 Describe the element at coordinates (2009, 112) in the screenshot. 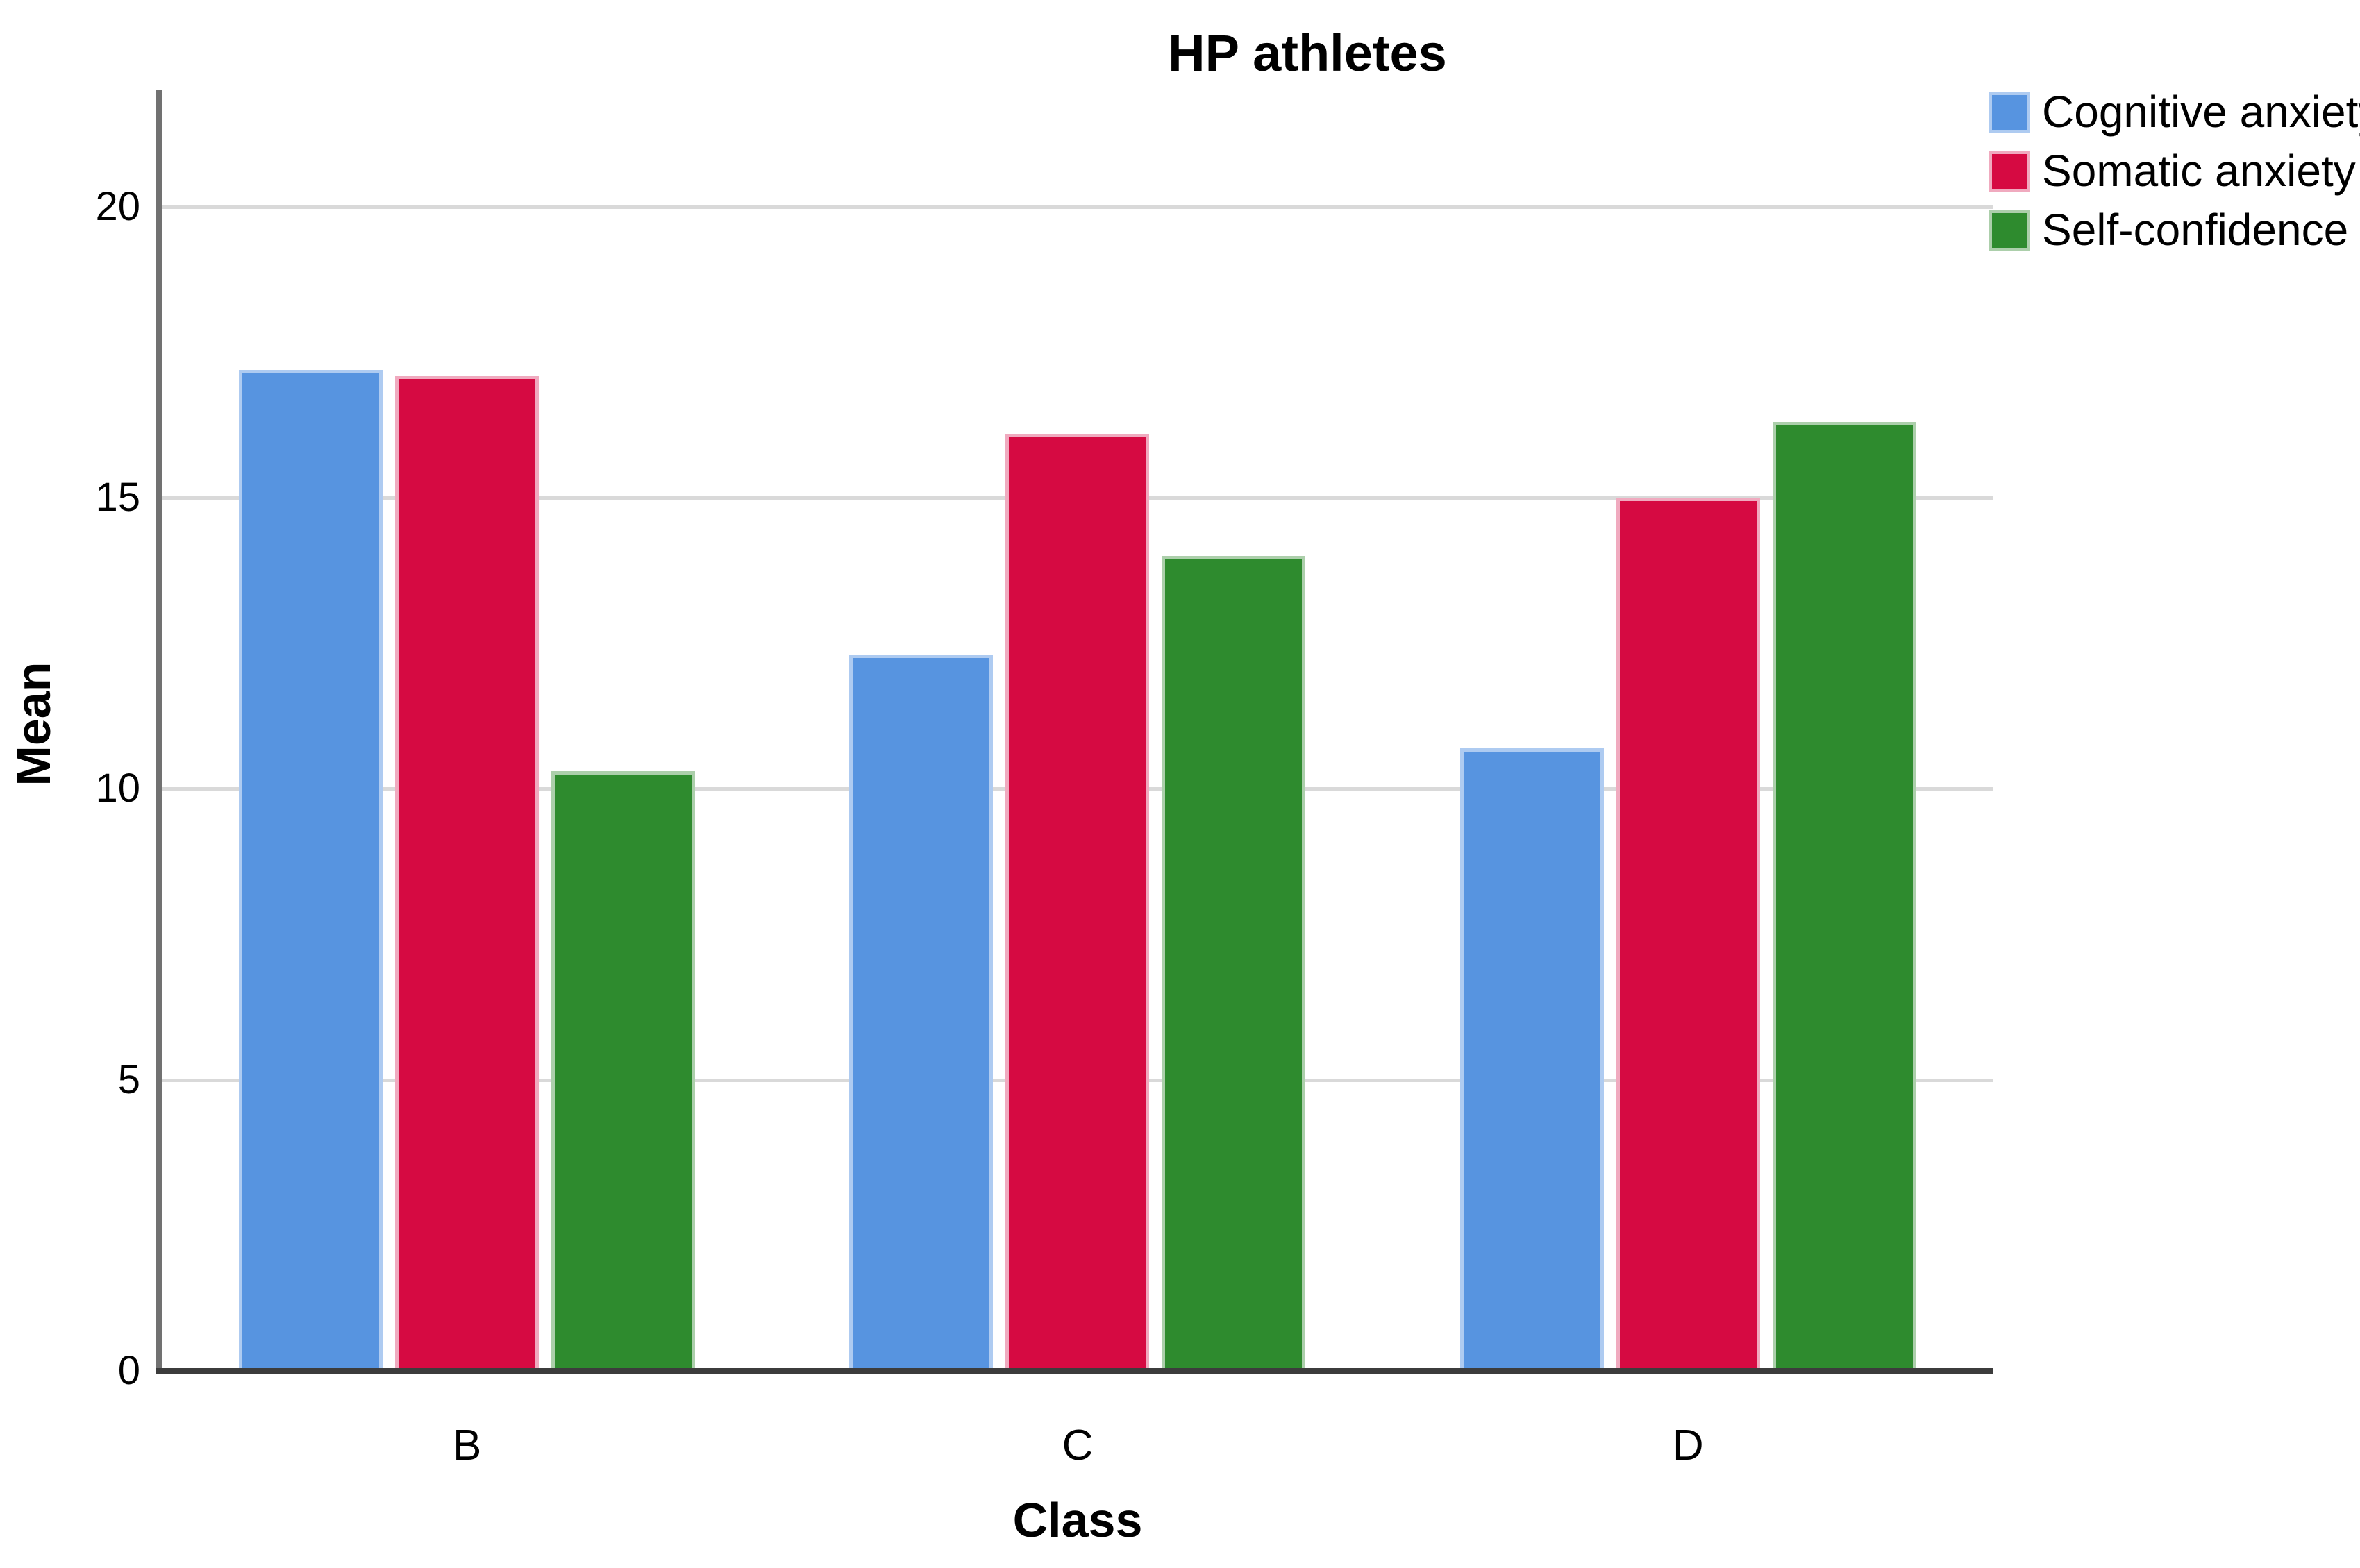

I see `legend-swatch-cognitive-anxiety` at that location.